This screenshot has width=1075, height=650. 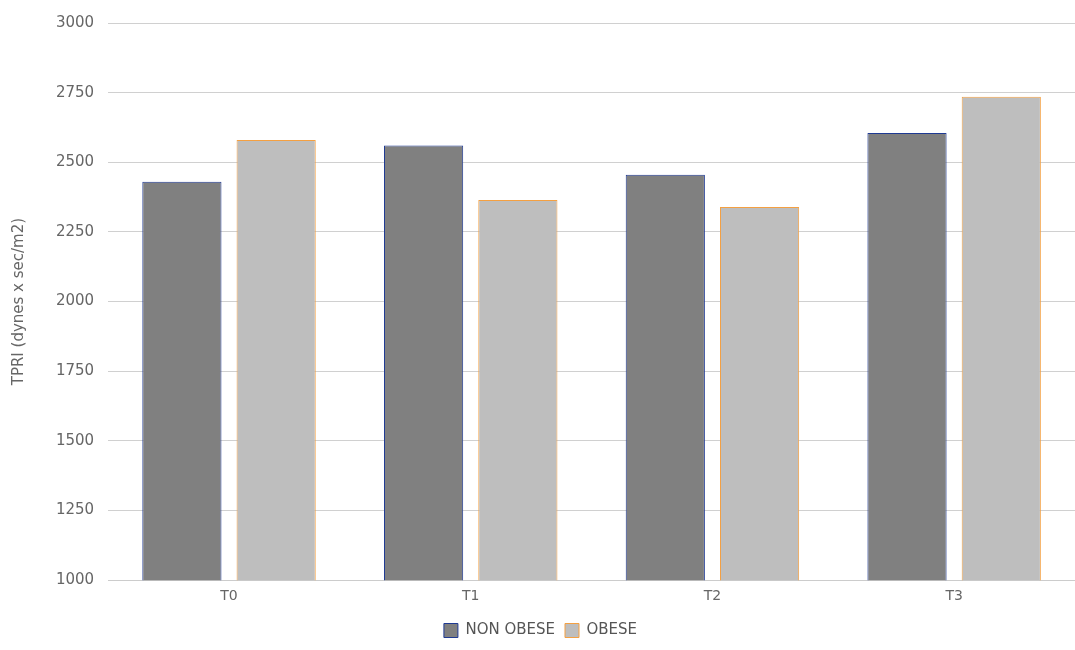 What do you see at coordinates (712, 595) in the screenshot?
I see `x-tick-label: T2` at bounding box center [712, 595].